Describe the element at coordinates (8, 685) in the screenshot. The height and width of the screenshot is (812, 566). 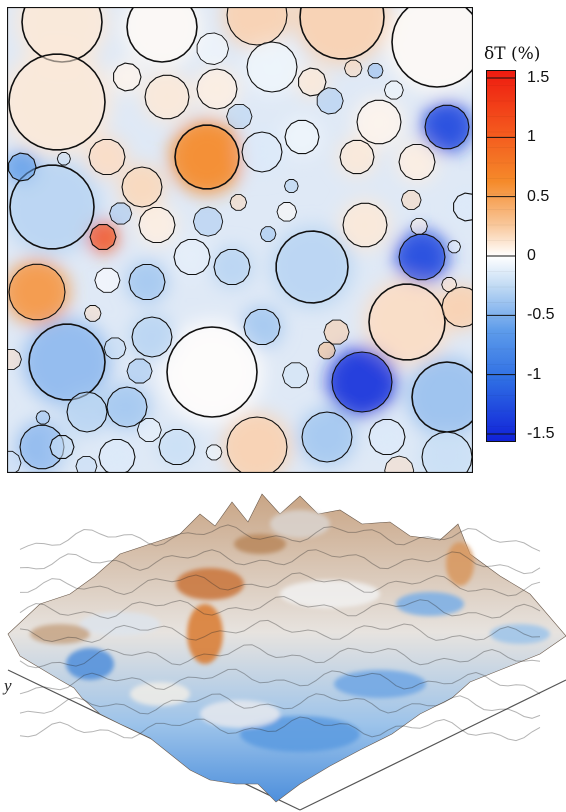
I see `surface-axis-label: y` at that location.